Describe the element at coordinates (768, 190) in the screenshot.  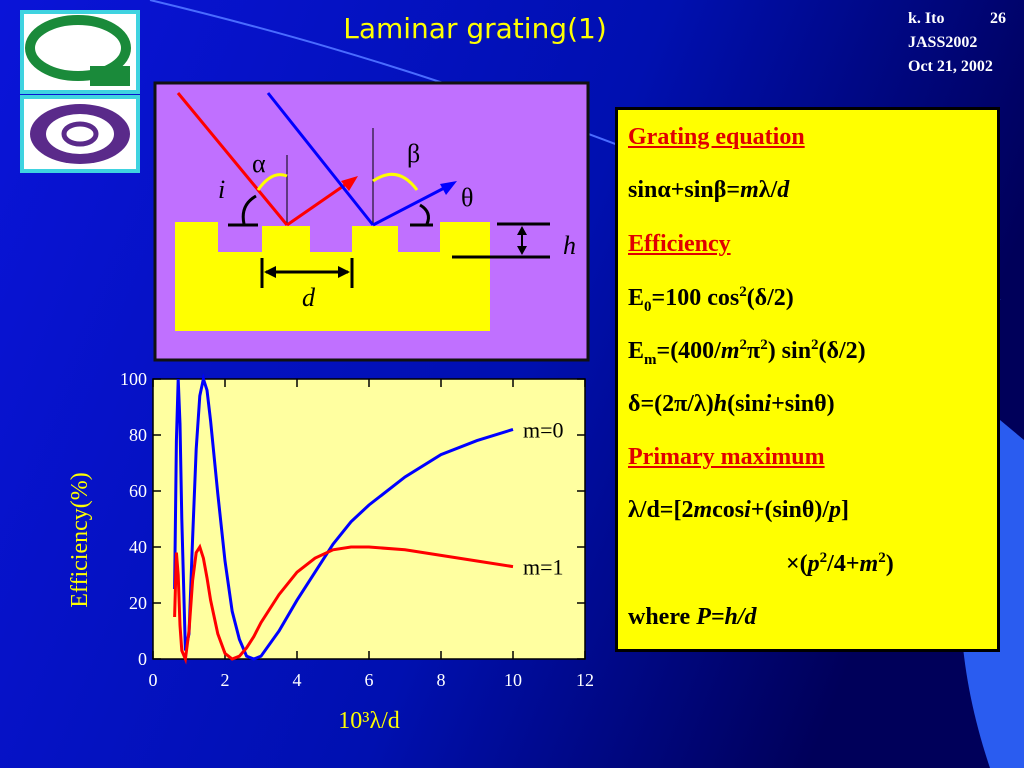
I see `equation-text: λ/` at that location.